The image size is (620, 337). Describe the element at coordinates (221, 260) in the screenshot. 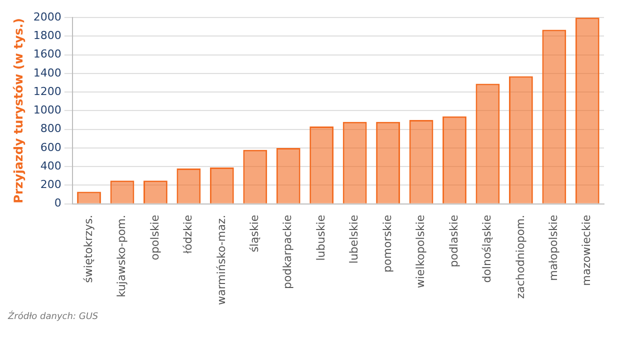

I see `x-tick-label: warmińsko-maz.` at that location.